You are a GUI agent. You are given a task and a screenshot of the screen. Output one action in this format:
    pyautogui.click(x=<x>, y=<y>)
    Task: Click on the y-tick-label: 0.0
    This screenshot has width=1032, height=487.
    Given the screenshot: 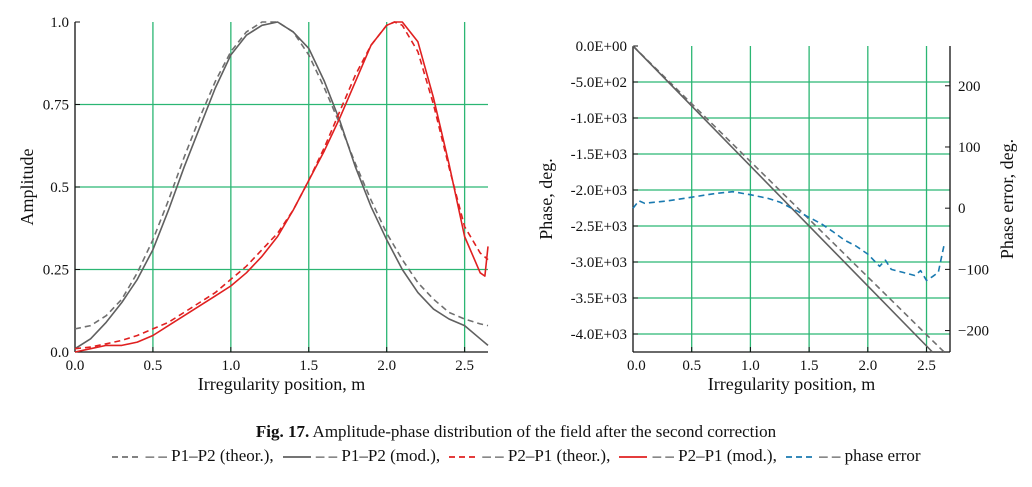 What is the action you would take?
    pyautogui.click(x=59, y=353)
    